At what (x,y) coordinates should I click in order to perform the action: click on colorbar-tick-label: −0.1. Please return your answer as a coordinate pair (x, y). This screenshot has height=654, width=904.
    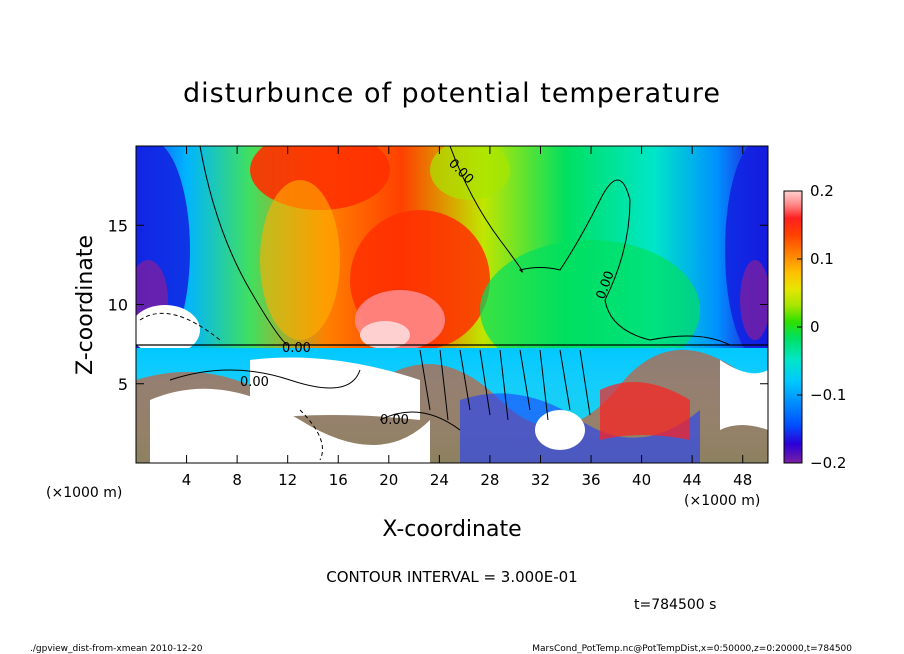
    Looking at the image, I should click on (828, 395).